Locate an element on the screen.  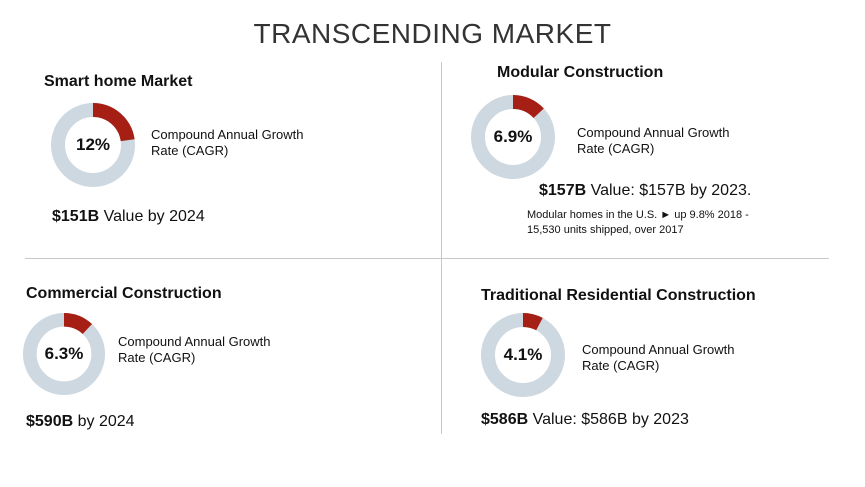
commercial-value: $590B by 2024 is located at coordinates (80, 422).